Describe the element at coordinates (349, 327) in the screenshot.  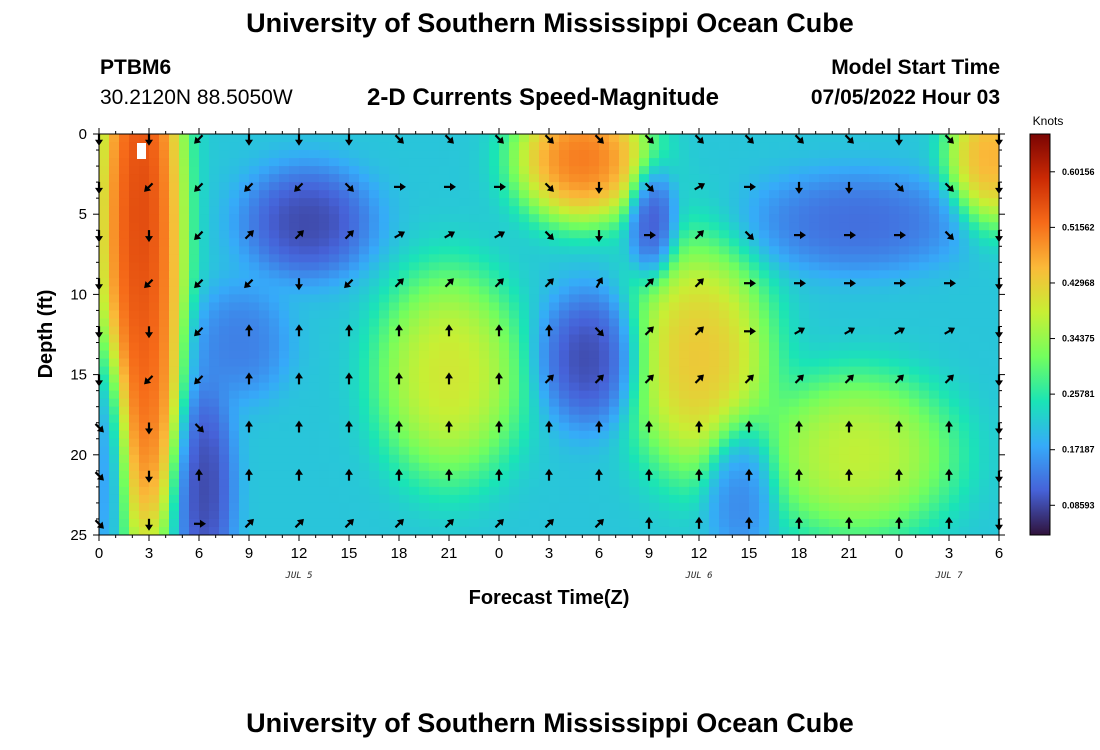
I see `vector-head` at that location.